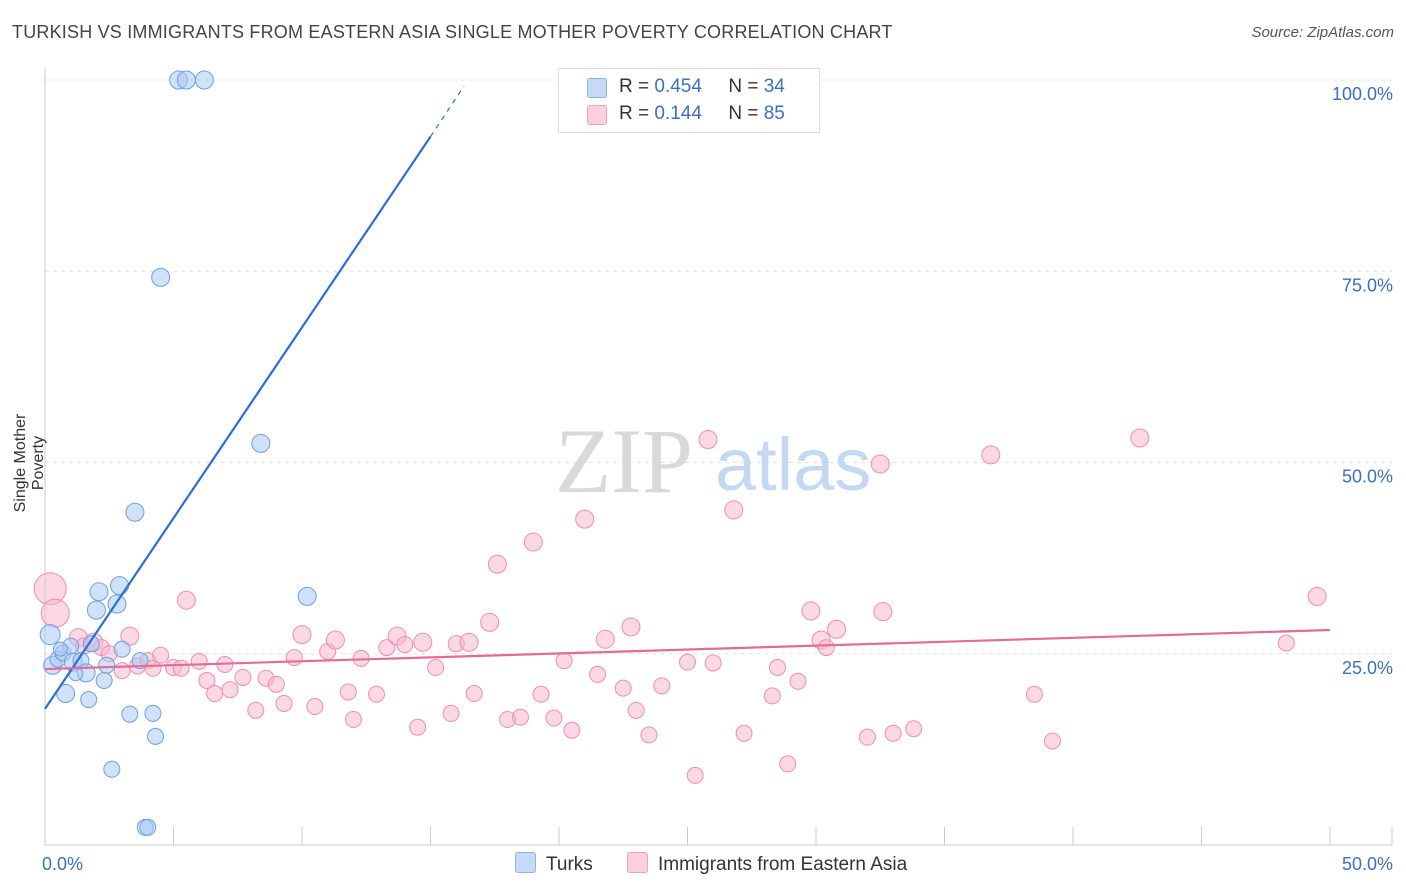 This screenshot has height=892, width=1406. Describe the element at coordinates (1362, 94) in the screenshot. I see `y-tick-label: 100.0%` at that location.